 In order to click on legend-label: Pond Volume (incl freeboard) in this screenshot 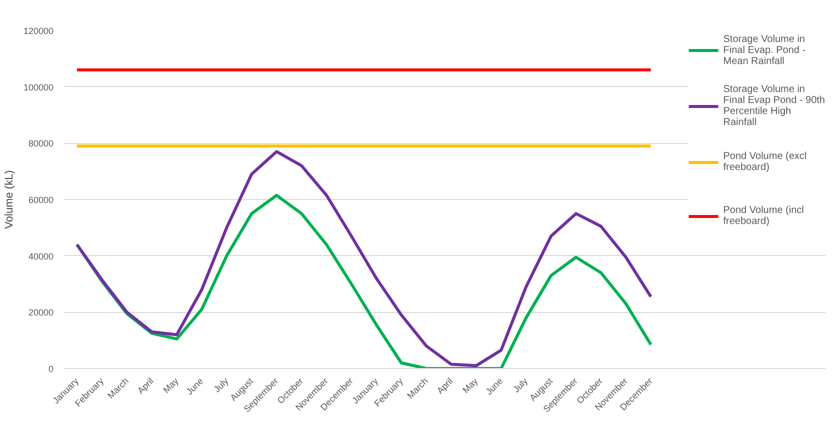, I will do `click(763, 216)`.